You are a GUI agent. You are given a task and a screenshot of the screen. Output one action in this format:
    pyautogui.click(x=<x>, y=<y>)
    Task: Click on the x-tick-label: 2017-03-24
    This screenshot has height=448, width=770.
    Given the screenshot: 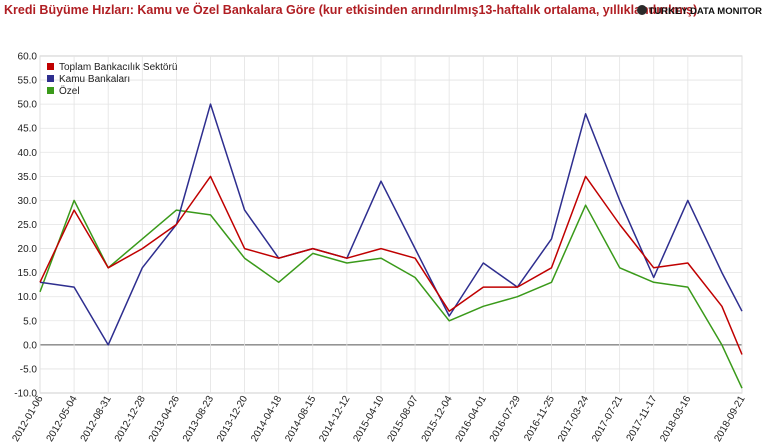 What is the action you would take?
    pyautogui.click(x=573, y=419)
    